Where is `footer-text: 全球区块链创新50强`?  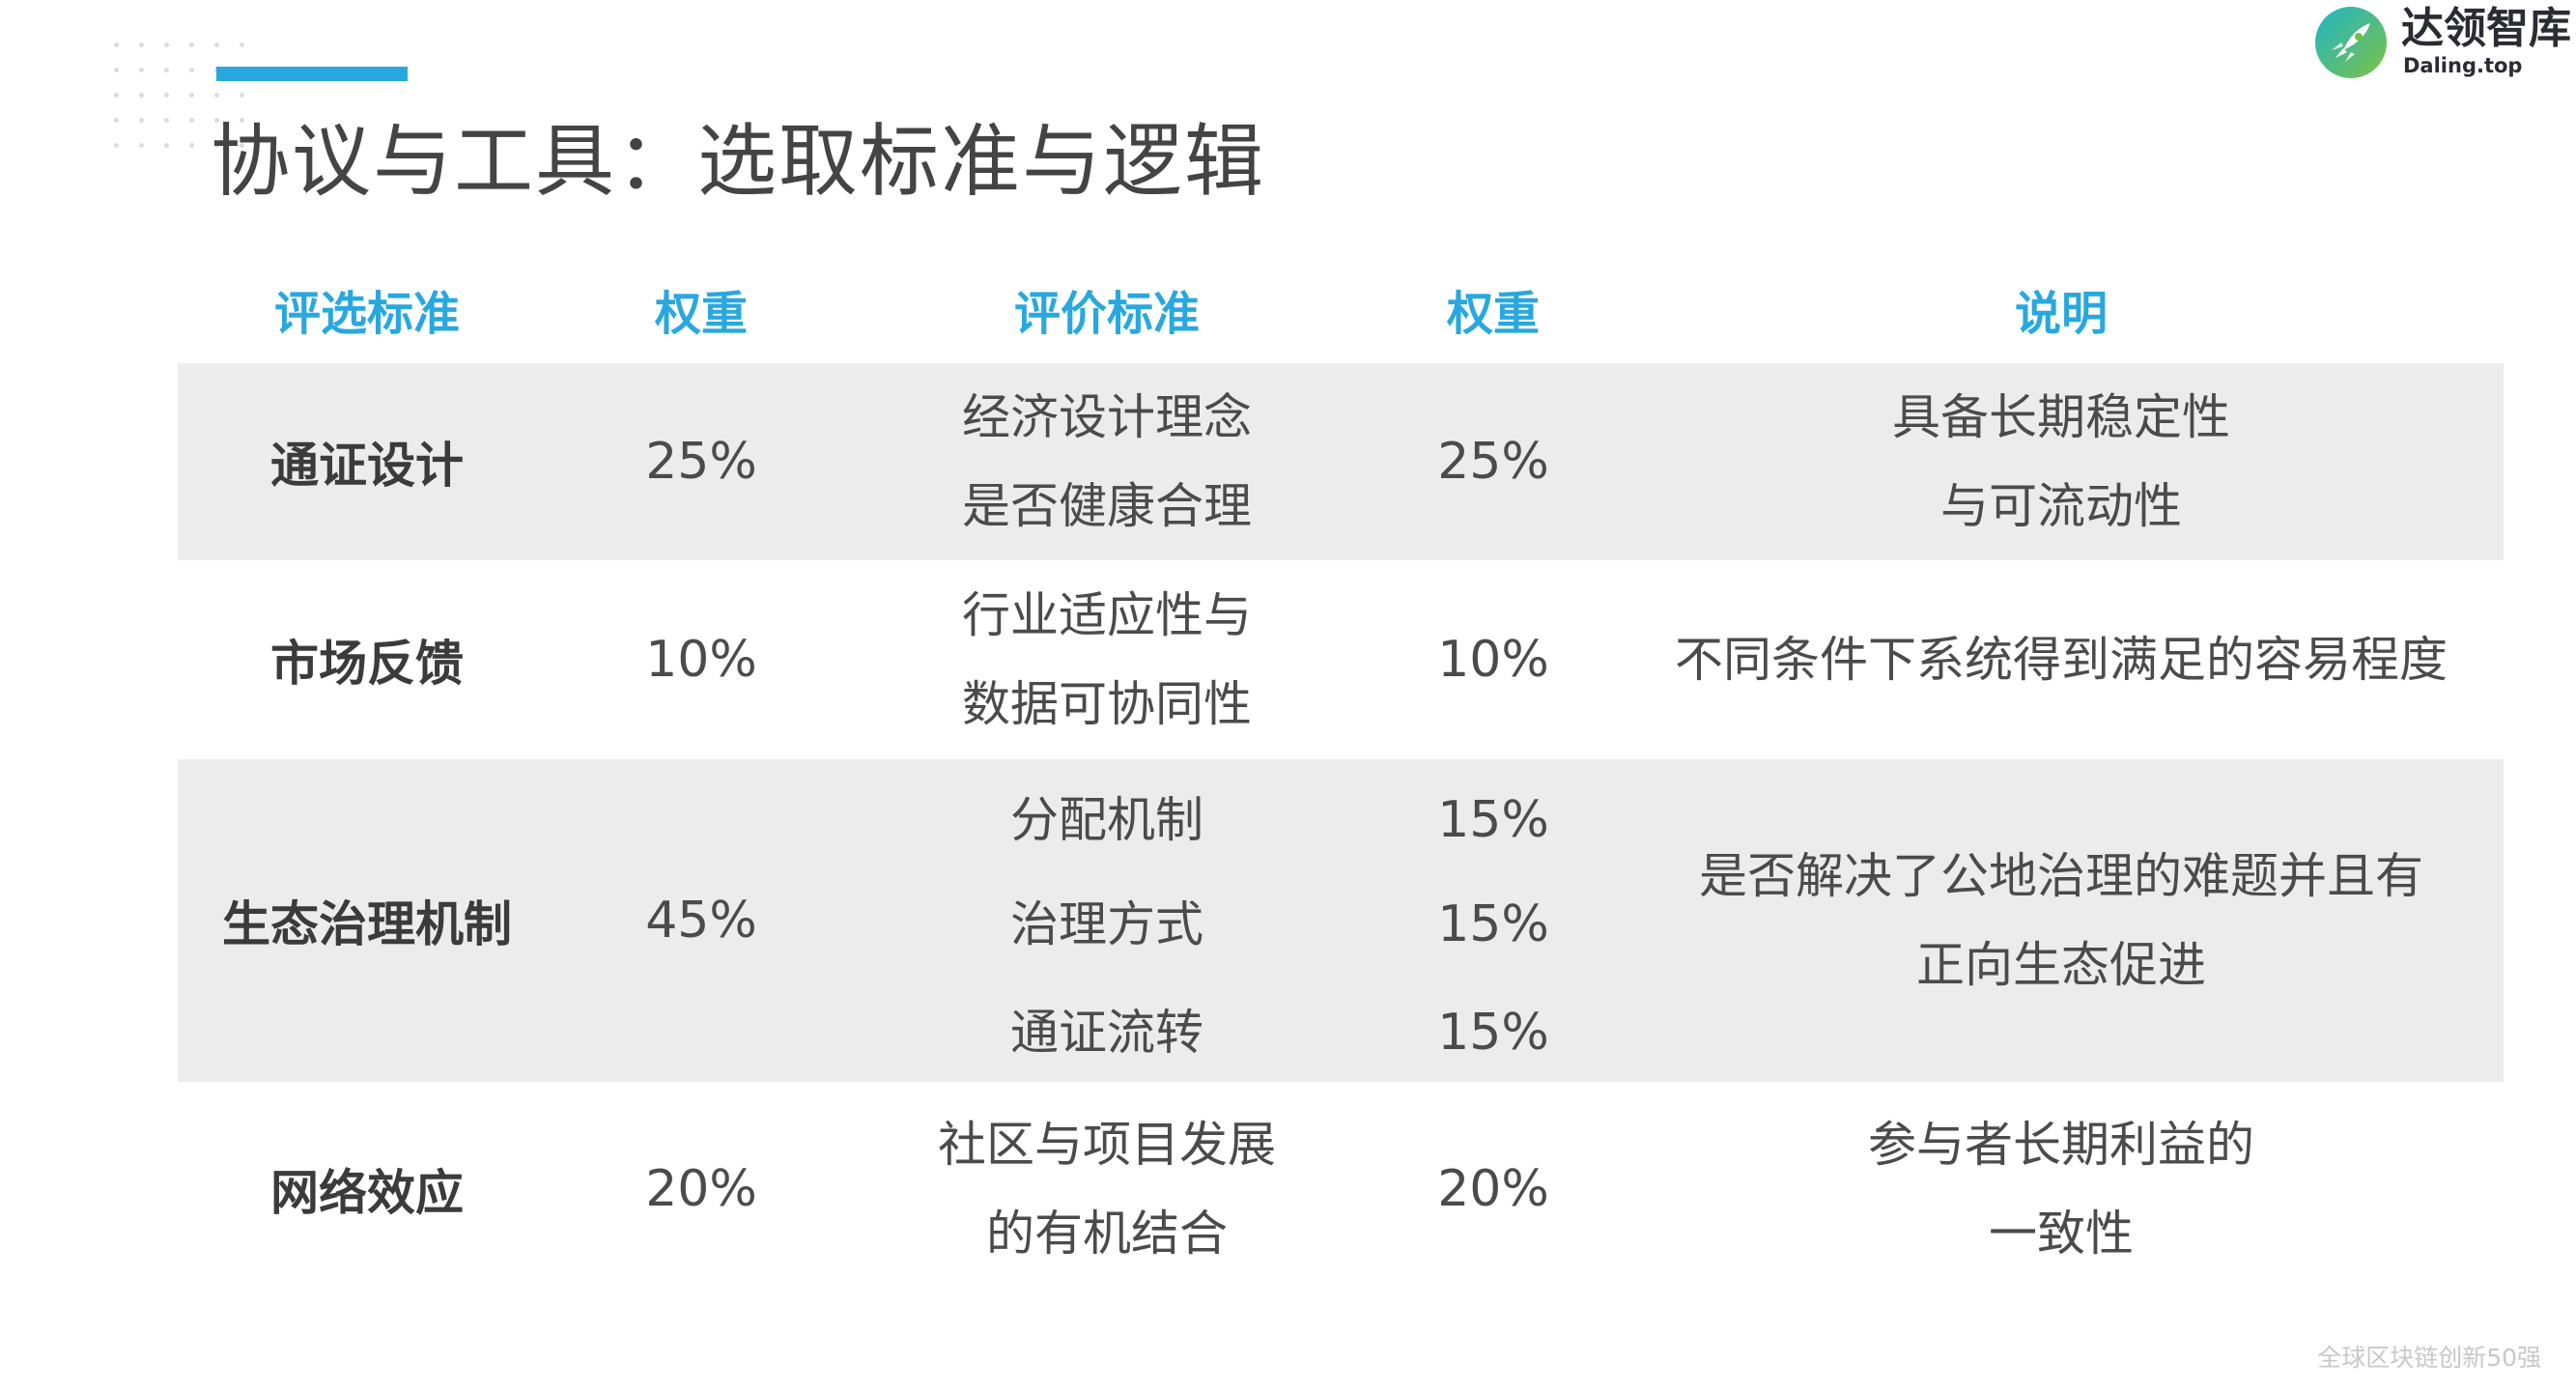 footer-text: 全球区块链创新50强 is located at coordinates (2429, 1358).